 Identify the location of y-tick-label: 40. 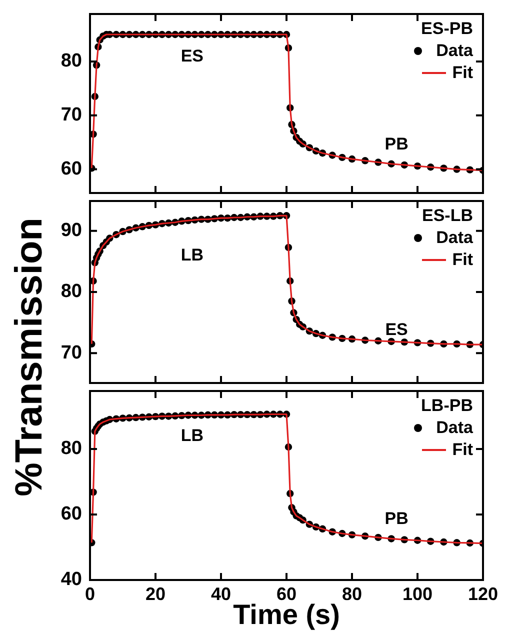
(71, 579).